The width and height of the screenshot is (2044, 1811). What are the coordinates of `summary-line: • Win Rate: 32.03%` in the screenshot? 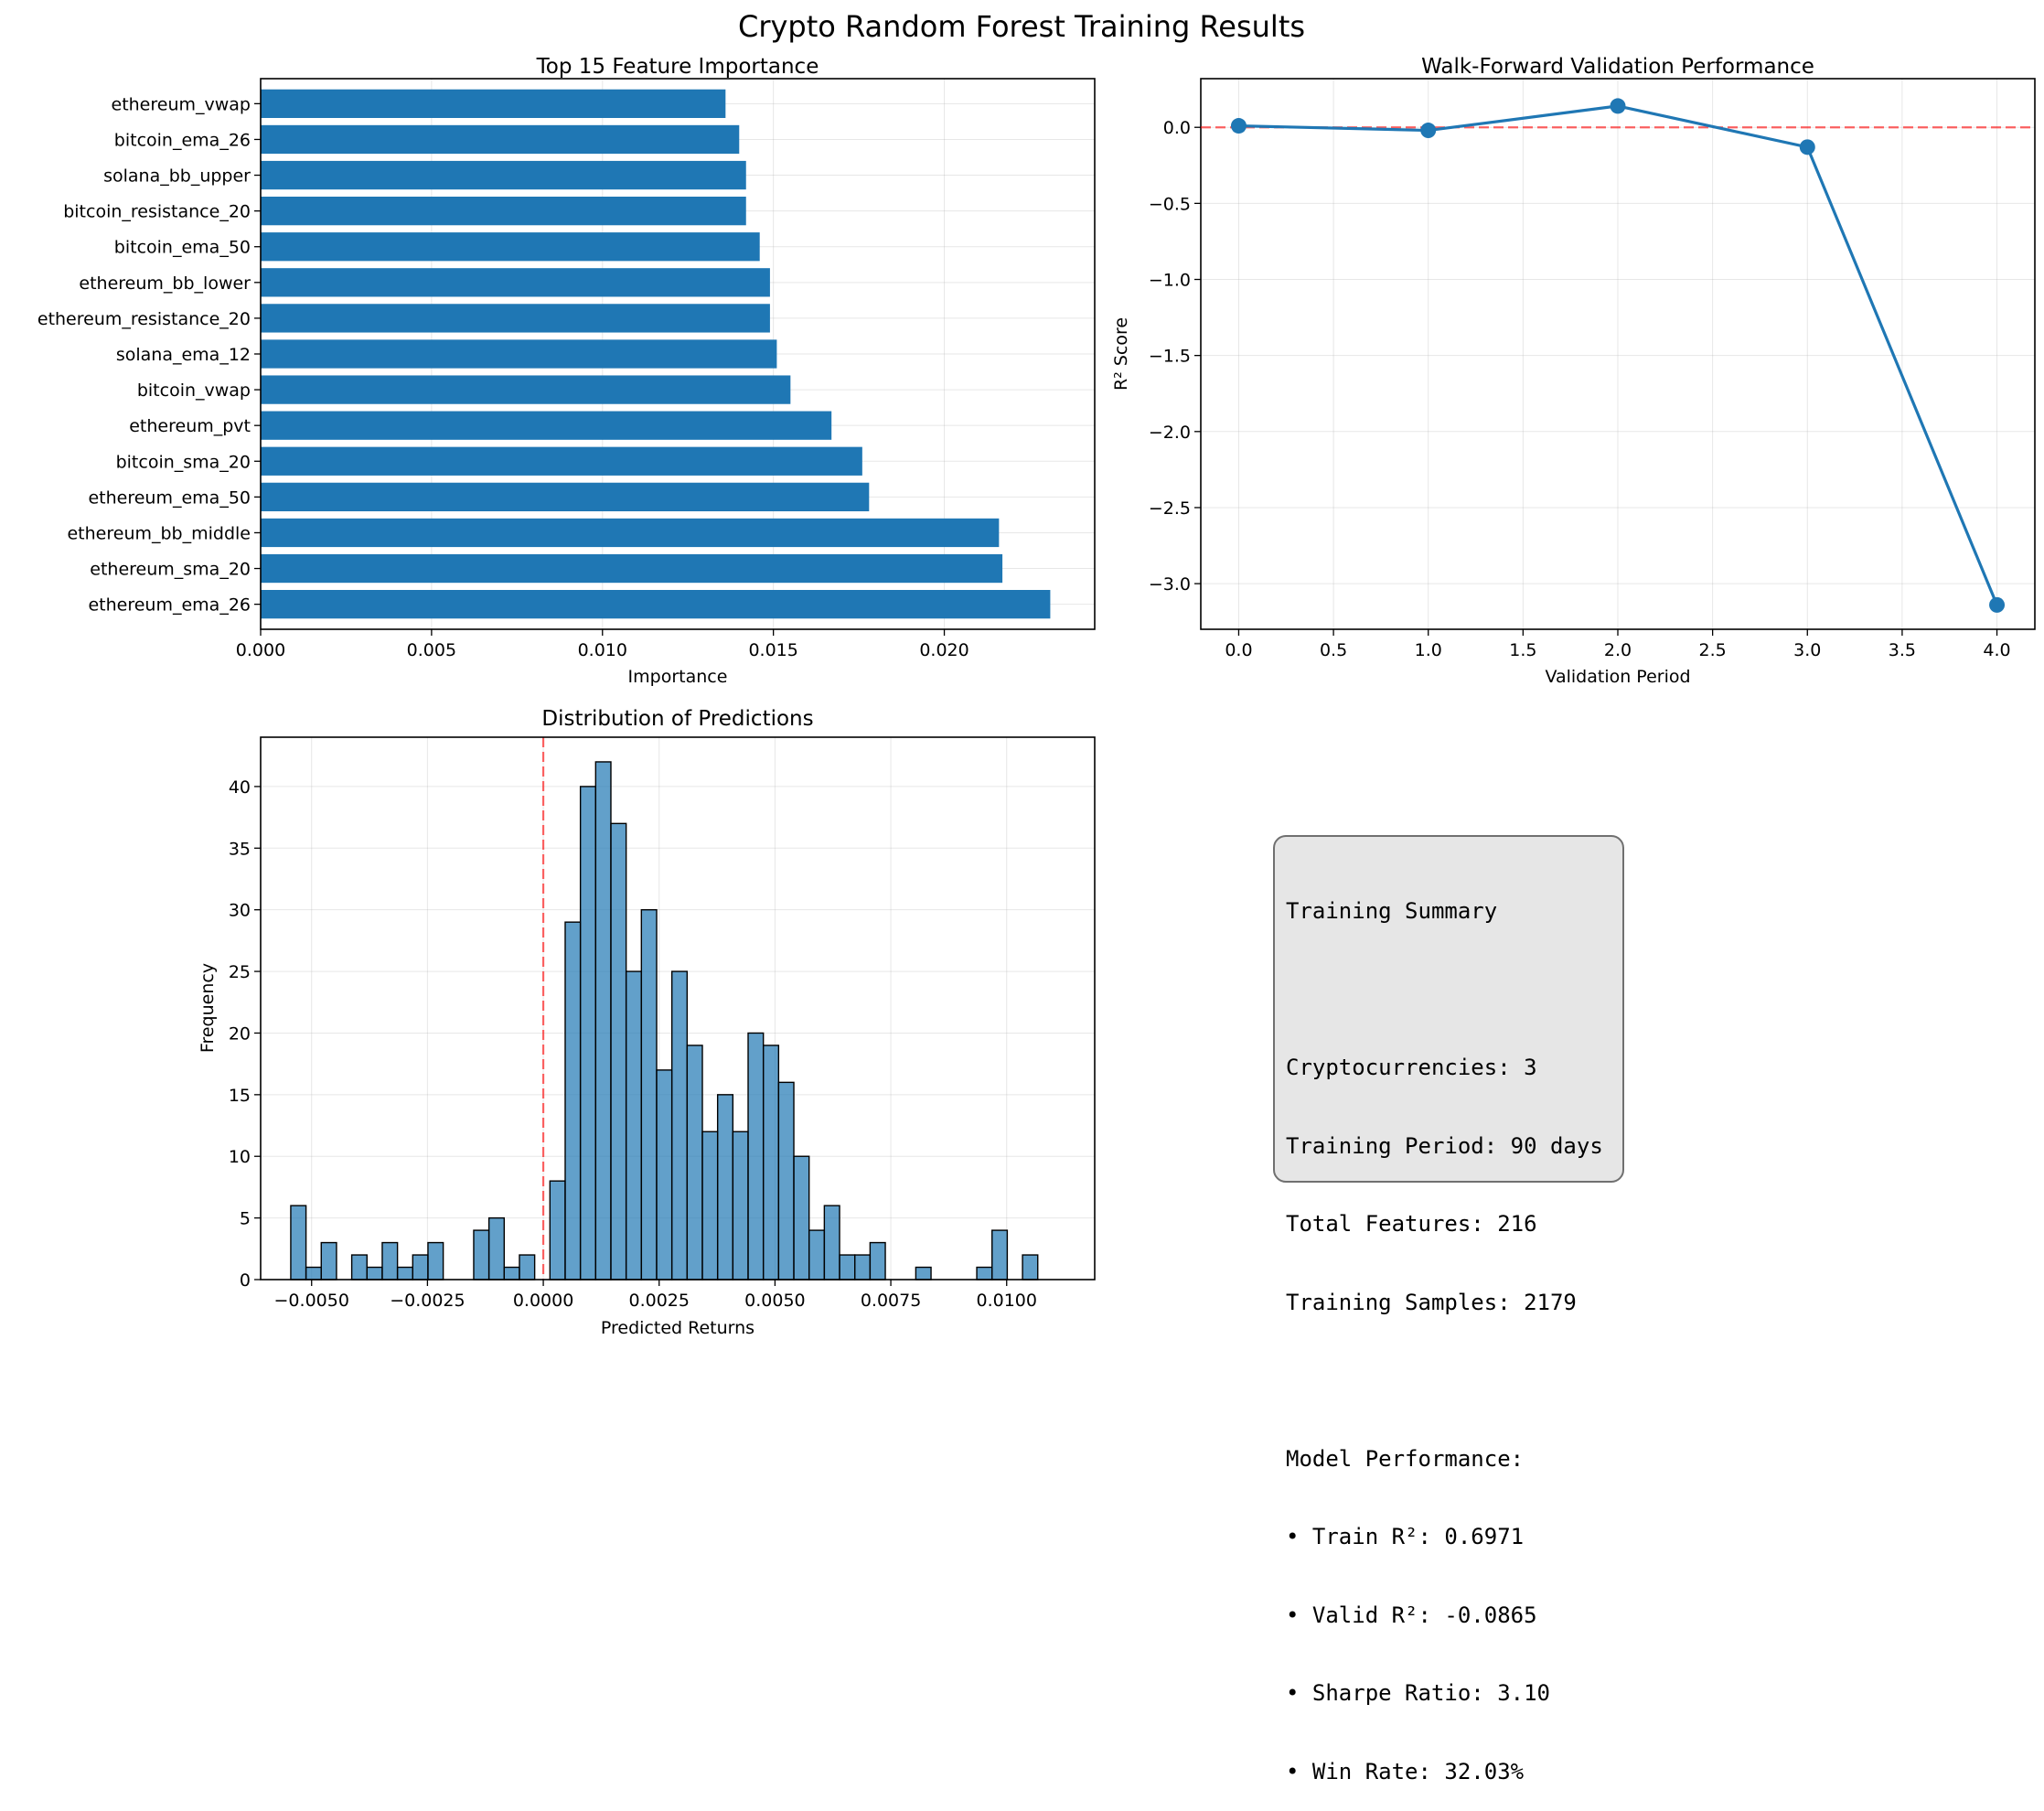 It's located at (1406, 1771).